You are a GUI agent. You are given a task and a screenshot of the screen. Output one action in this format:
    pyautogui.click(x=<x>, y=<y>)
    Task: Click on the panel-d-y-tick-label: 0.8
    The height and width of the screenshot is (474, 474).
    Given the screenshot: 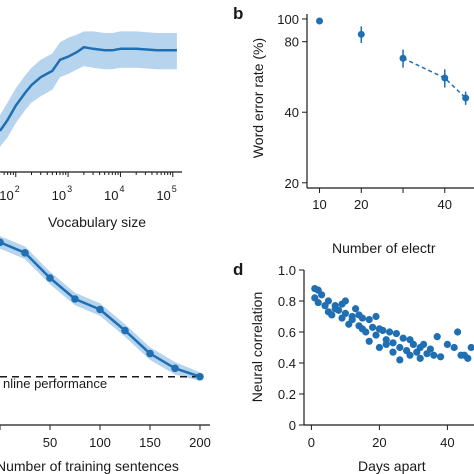 What is the action you would take?
    pyautogui.click(x=287, y=301)
    